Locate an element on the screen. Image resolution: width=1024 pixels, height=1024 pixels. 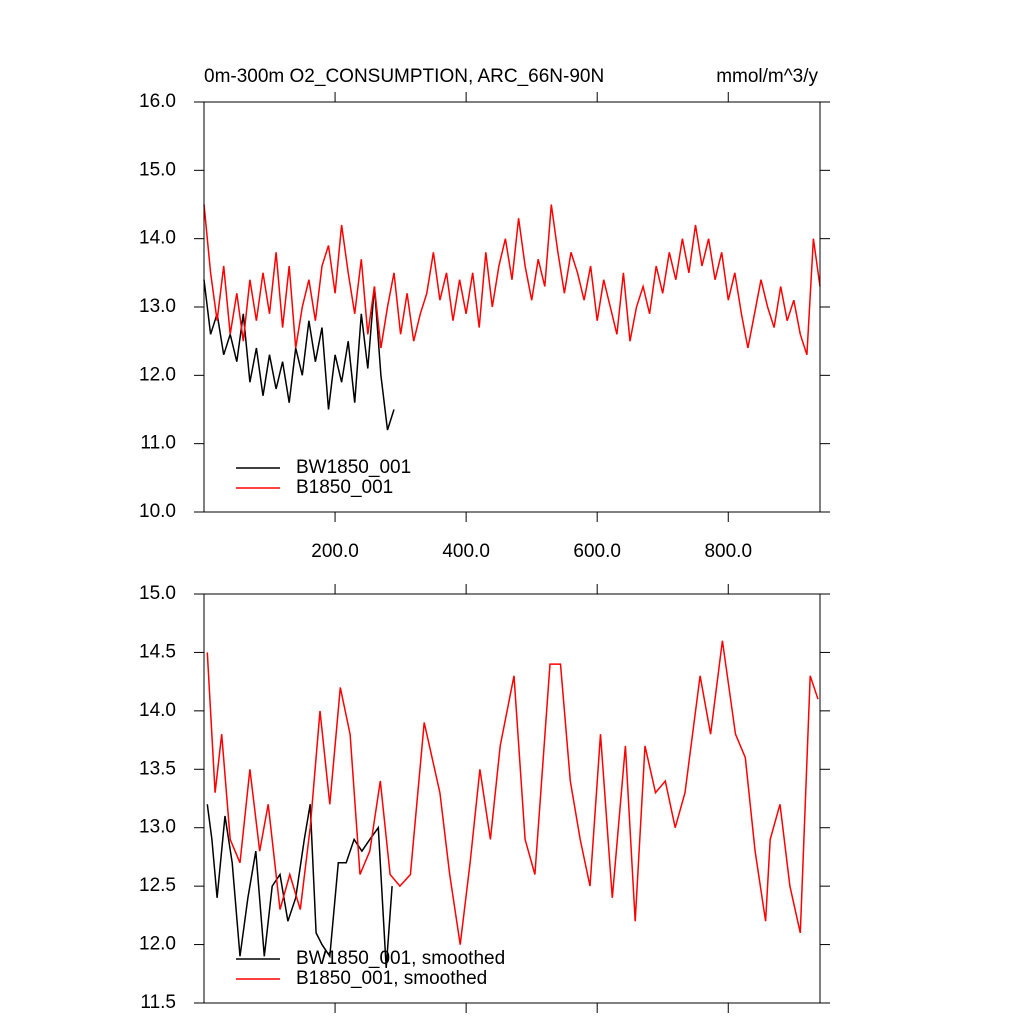
y-tick-label: 11.0 is located at coordinates (158, 443).